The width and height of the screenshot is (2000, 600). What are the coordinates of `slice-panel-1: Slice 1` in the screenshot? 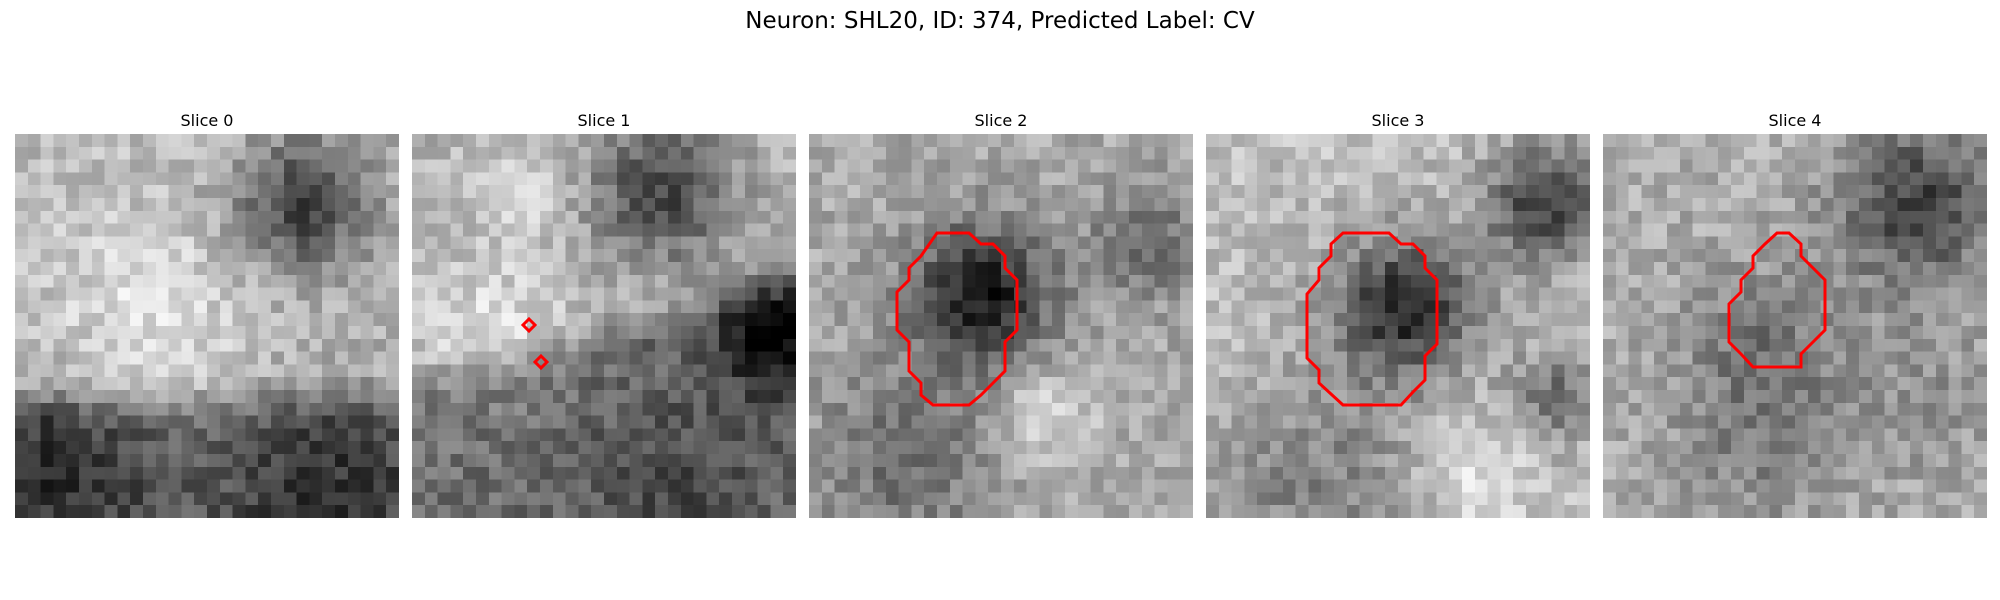 It's located at (604, 313).